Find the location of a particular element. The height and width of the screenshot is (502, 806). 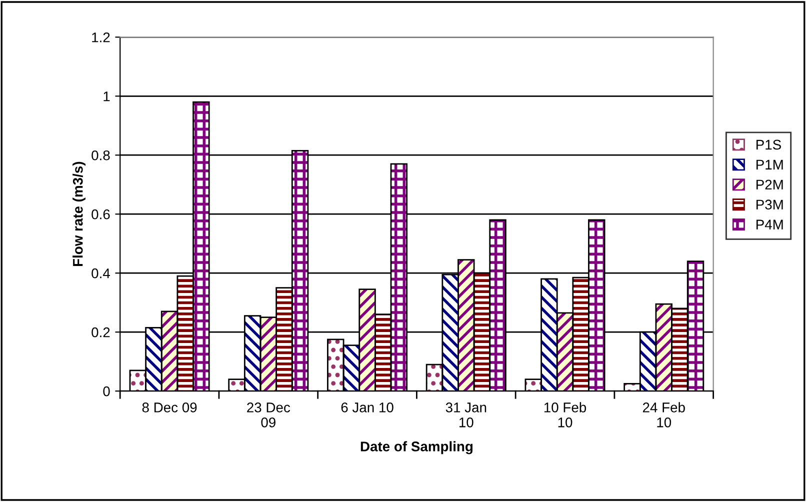

y-tick-label: 0 is located at coordinates (106, 391).